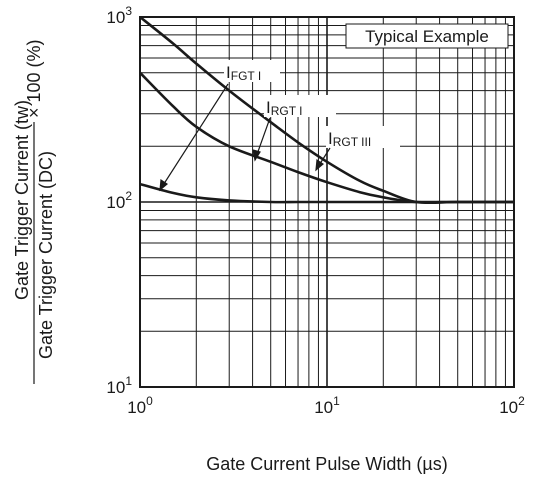  What do you see at coordinates (246, 76) in the screenshot?
I see `series-label-sub: FGT I` at bounding box center [246, 76].